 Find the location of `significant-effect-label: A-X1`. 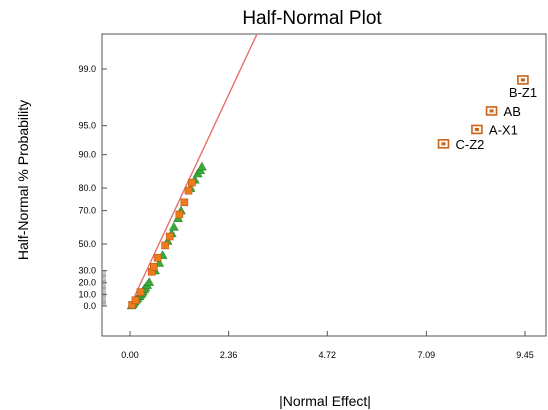

significant-effect-label: A-X1 is located at coordinates (503, 129).